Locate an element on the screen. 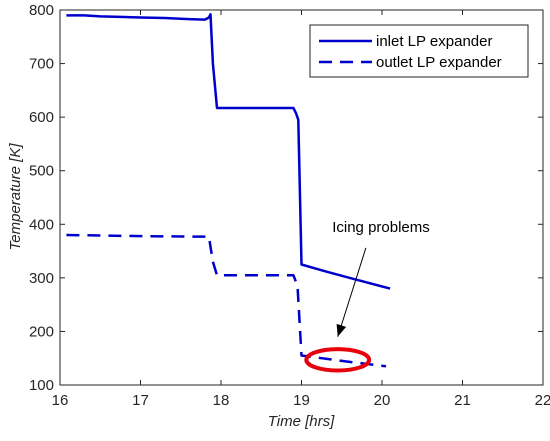 This screenshot has height=441, width=550. x-tick-label: 19 is located at coordinates (301, 400).